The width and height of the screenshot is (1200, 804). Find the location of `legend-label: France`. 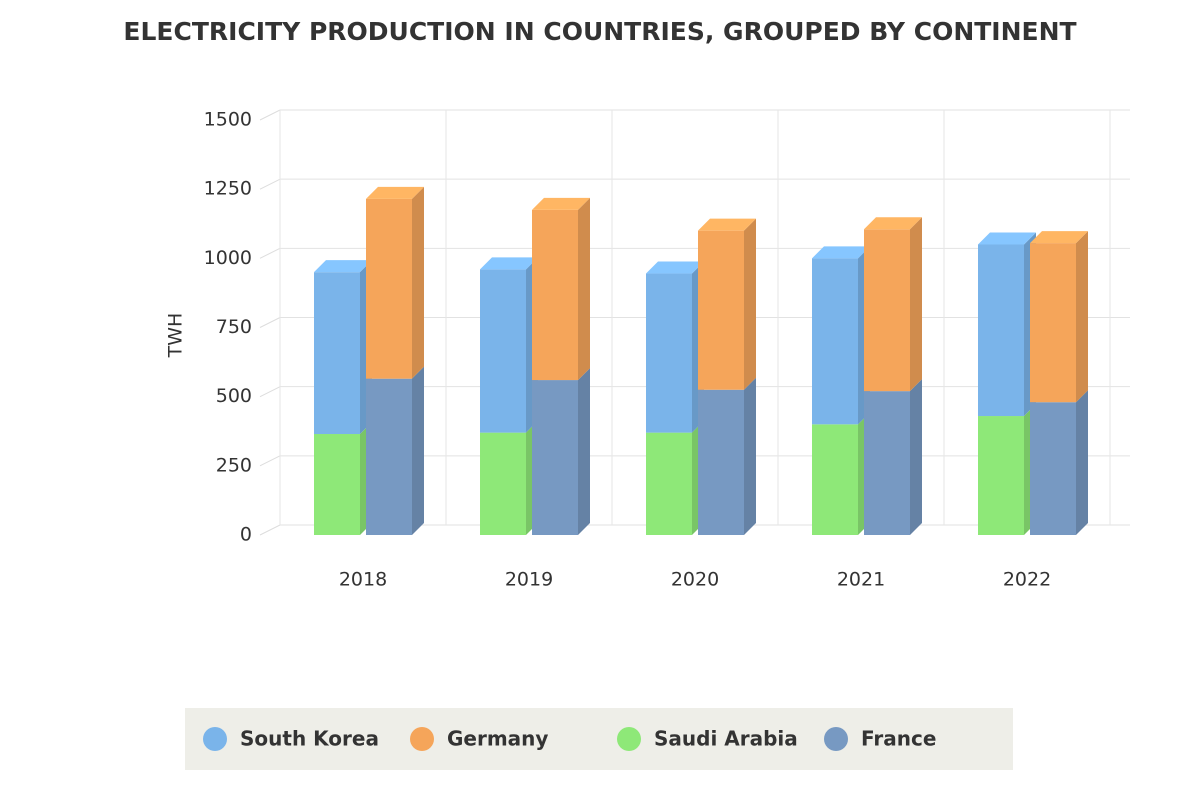

legend-label: France is located at coordinates (898, 739).